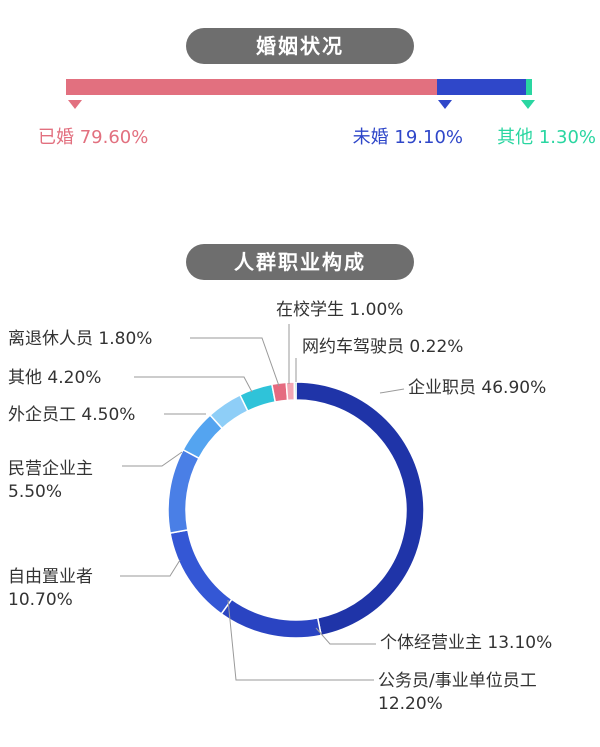  What do you see at coordinates (457, 693) in the screenshot?
I see `donut-label-2: 公务员/事业单位员工 12.20%` at bounding box center [457, 693].